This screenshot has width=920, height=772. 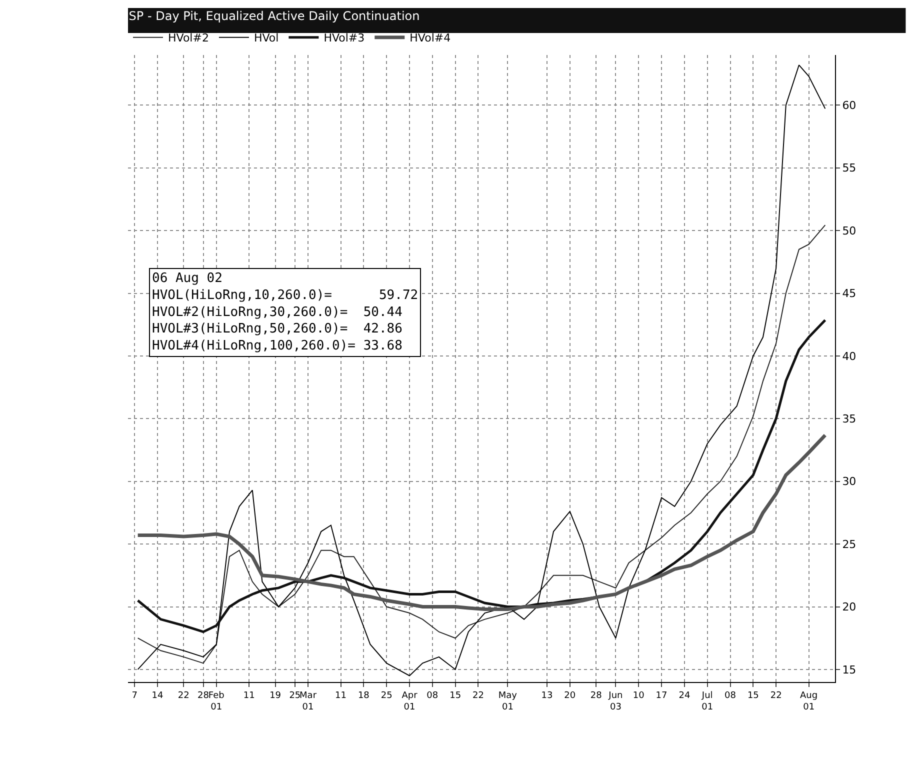 I want to click on annotation: HVOL(HiLoRng,10,260.0)= 59.72, so click(x=285, y=295).